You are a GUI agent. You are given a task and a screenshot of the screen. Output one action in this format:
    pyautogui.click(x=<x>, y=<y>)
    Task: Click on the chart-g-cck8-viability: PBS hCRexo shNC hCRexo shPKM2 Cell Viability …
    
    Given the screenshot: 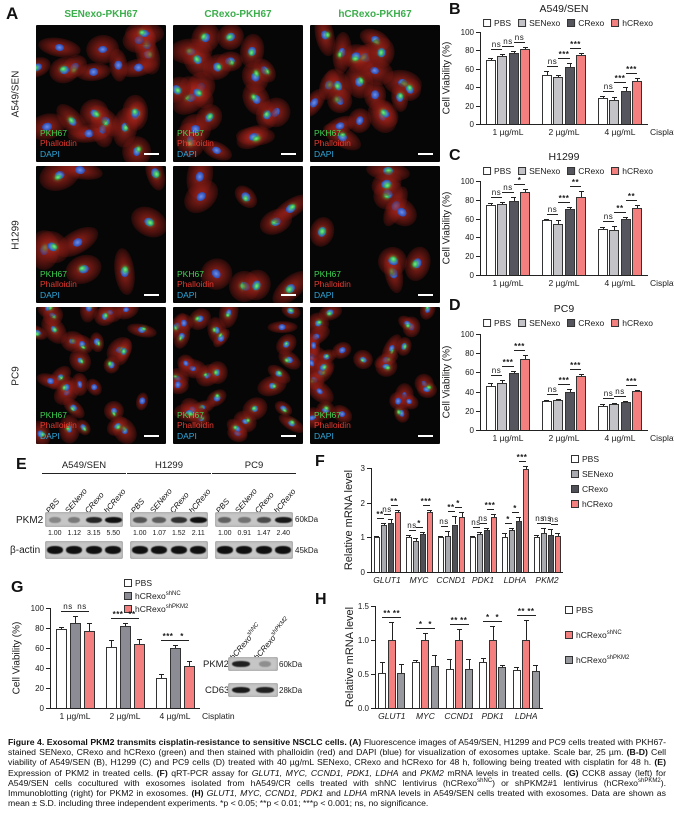 What is the action you would take?
    pyautogui.click(x=176, y=657)
    